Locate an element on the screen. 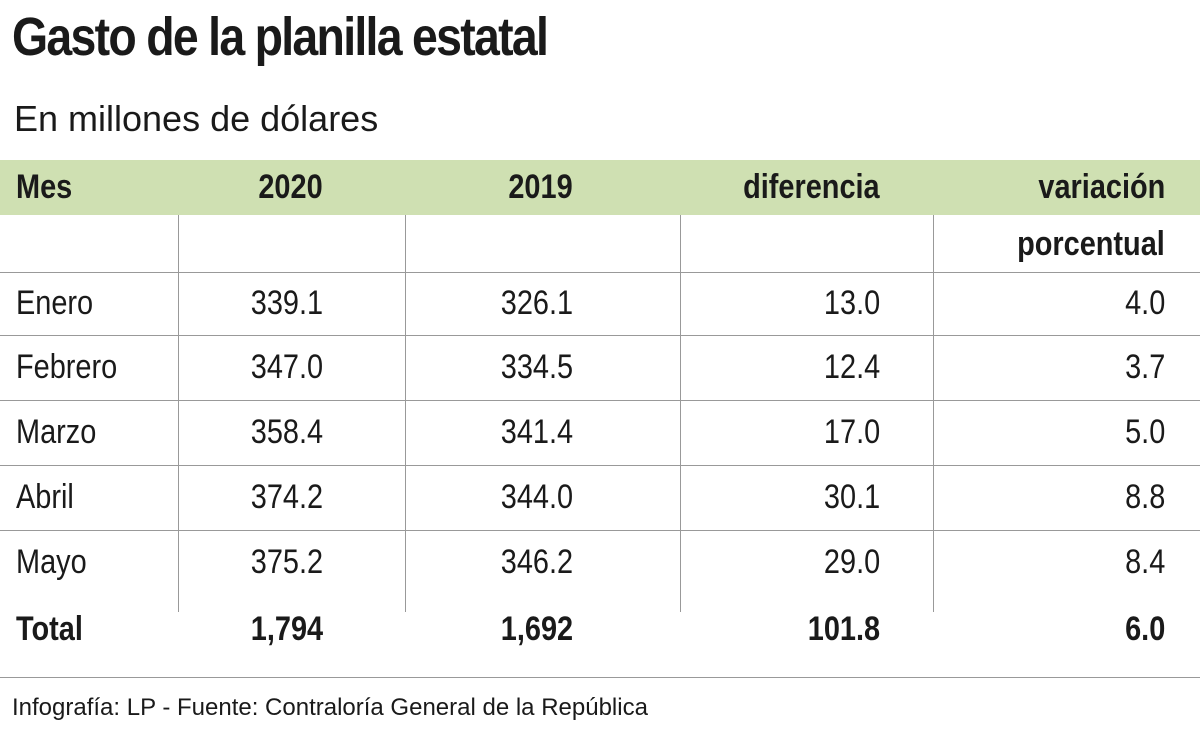 The width and height of the screenshot is (1200, 748). table-cell: 346.2 is located at coordinates (536, 562).